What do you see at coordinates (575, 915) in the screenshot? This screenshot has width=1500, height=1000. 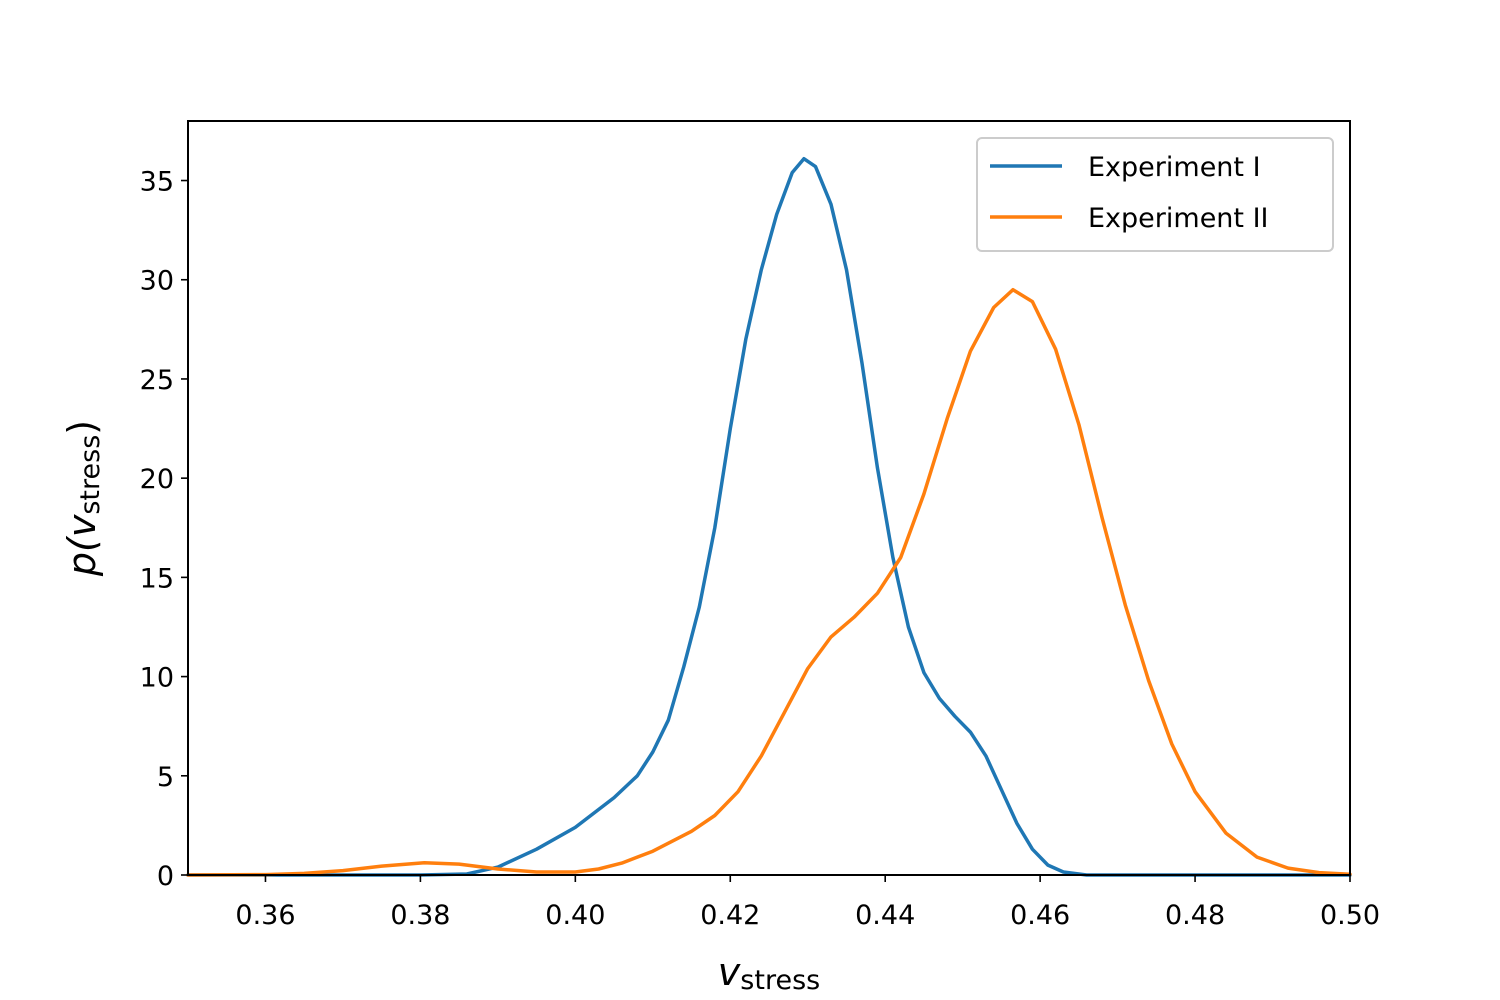 I see `x-tick-label: 0.40` at bounding box center [575, 915].